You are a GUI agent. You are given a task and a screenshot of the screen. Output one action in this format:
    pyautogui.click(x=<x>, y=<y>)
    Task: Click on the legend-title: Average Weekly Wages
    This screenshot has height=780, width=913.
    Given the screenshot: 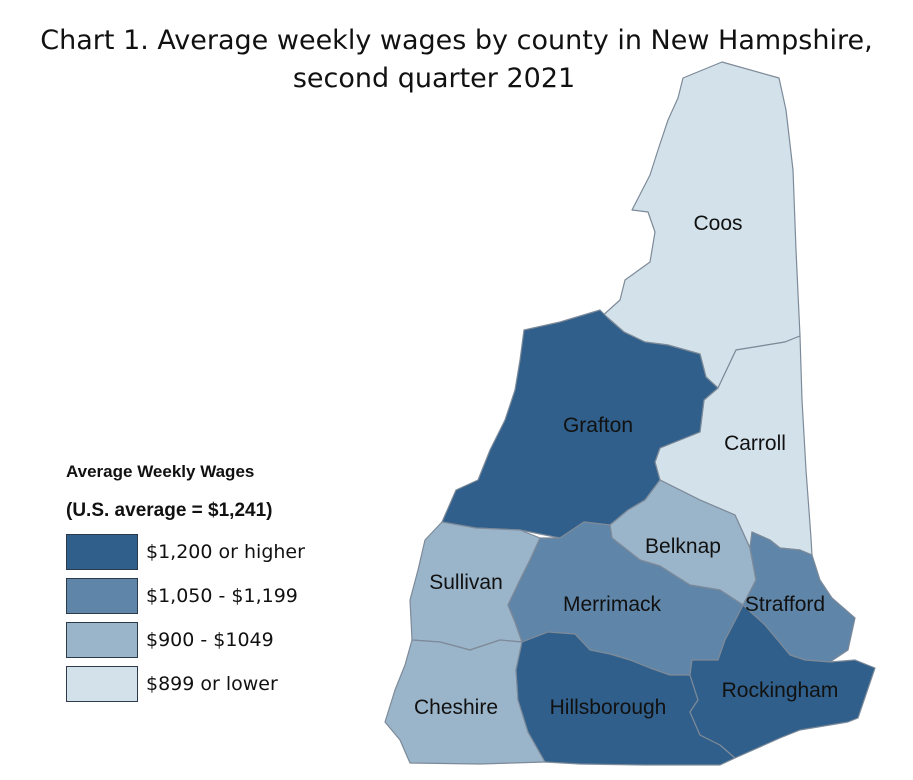 What is the action you would take?
    pyautogui.click(x=160, y=471)
    